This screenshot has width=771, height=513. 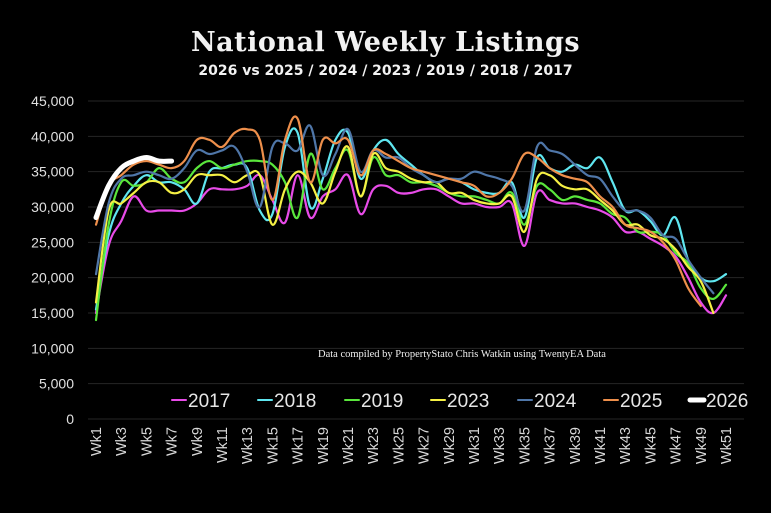 I want to click on series-line-2026, so click(x=134, y=188).